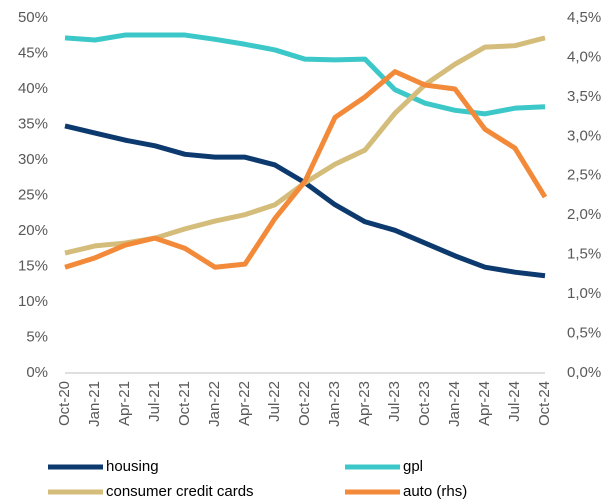 This screenshot has width=610, height=504. I want to click on legend-label: consumer credit cards, so click(180, 491).